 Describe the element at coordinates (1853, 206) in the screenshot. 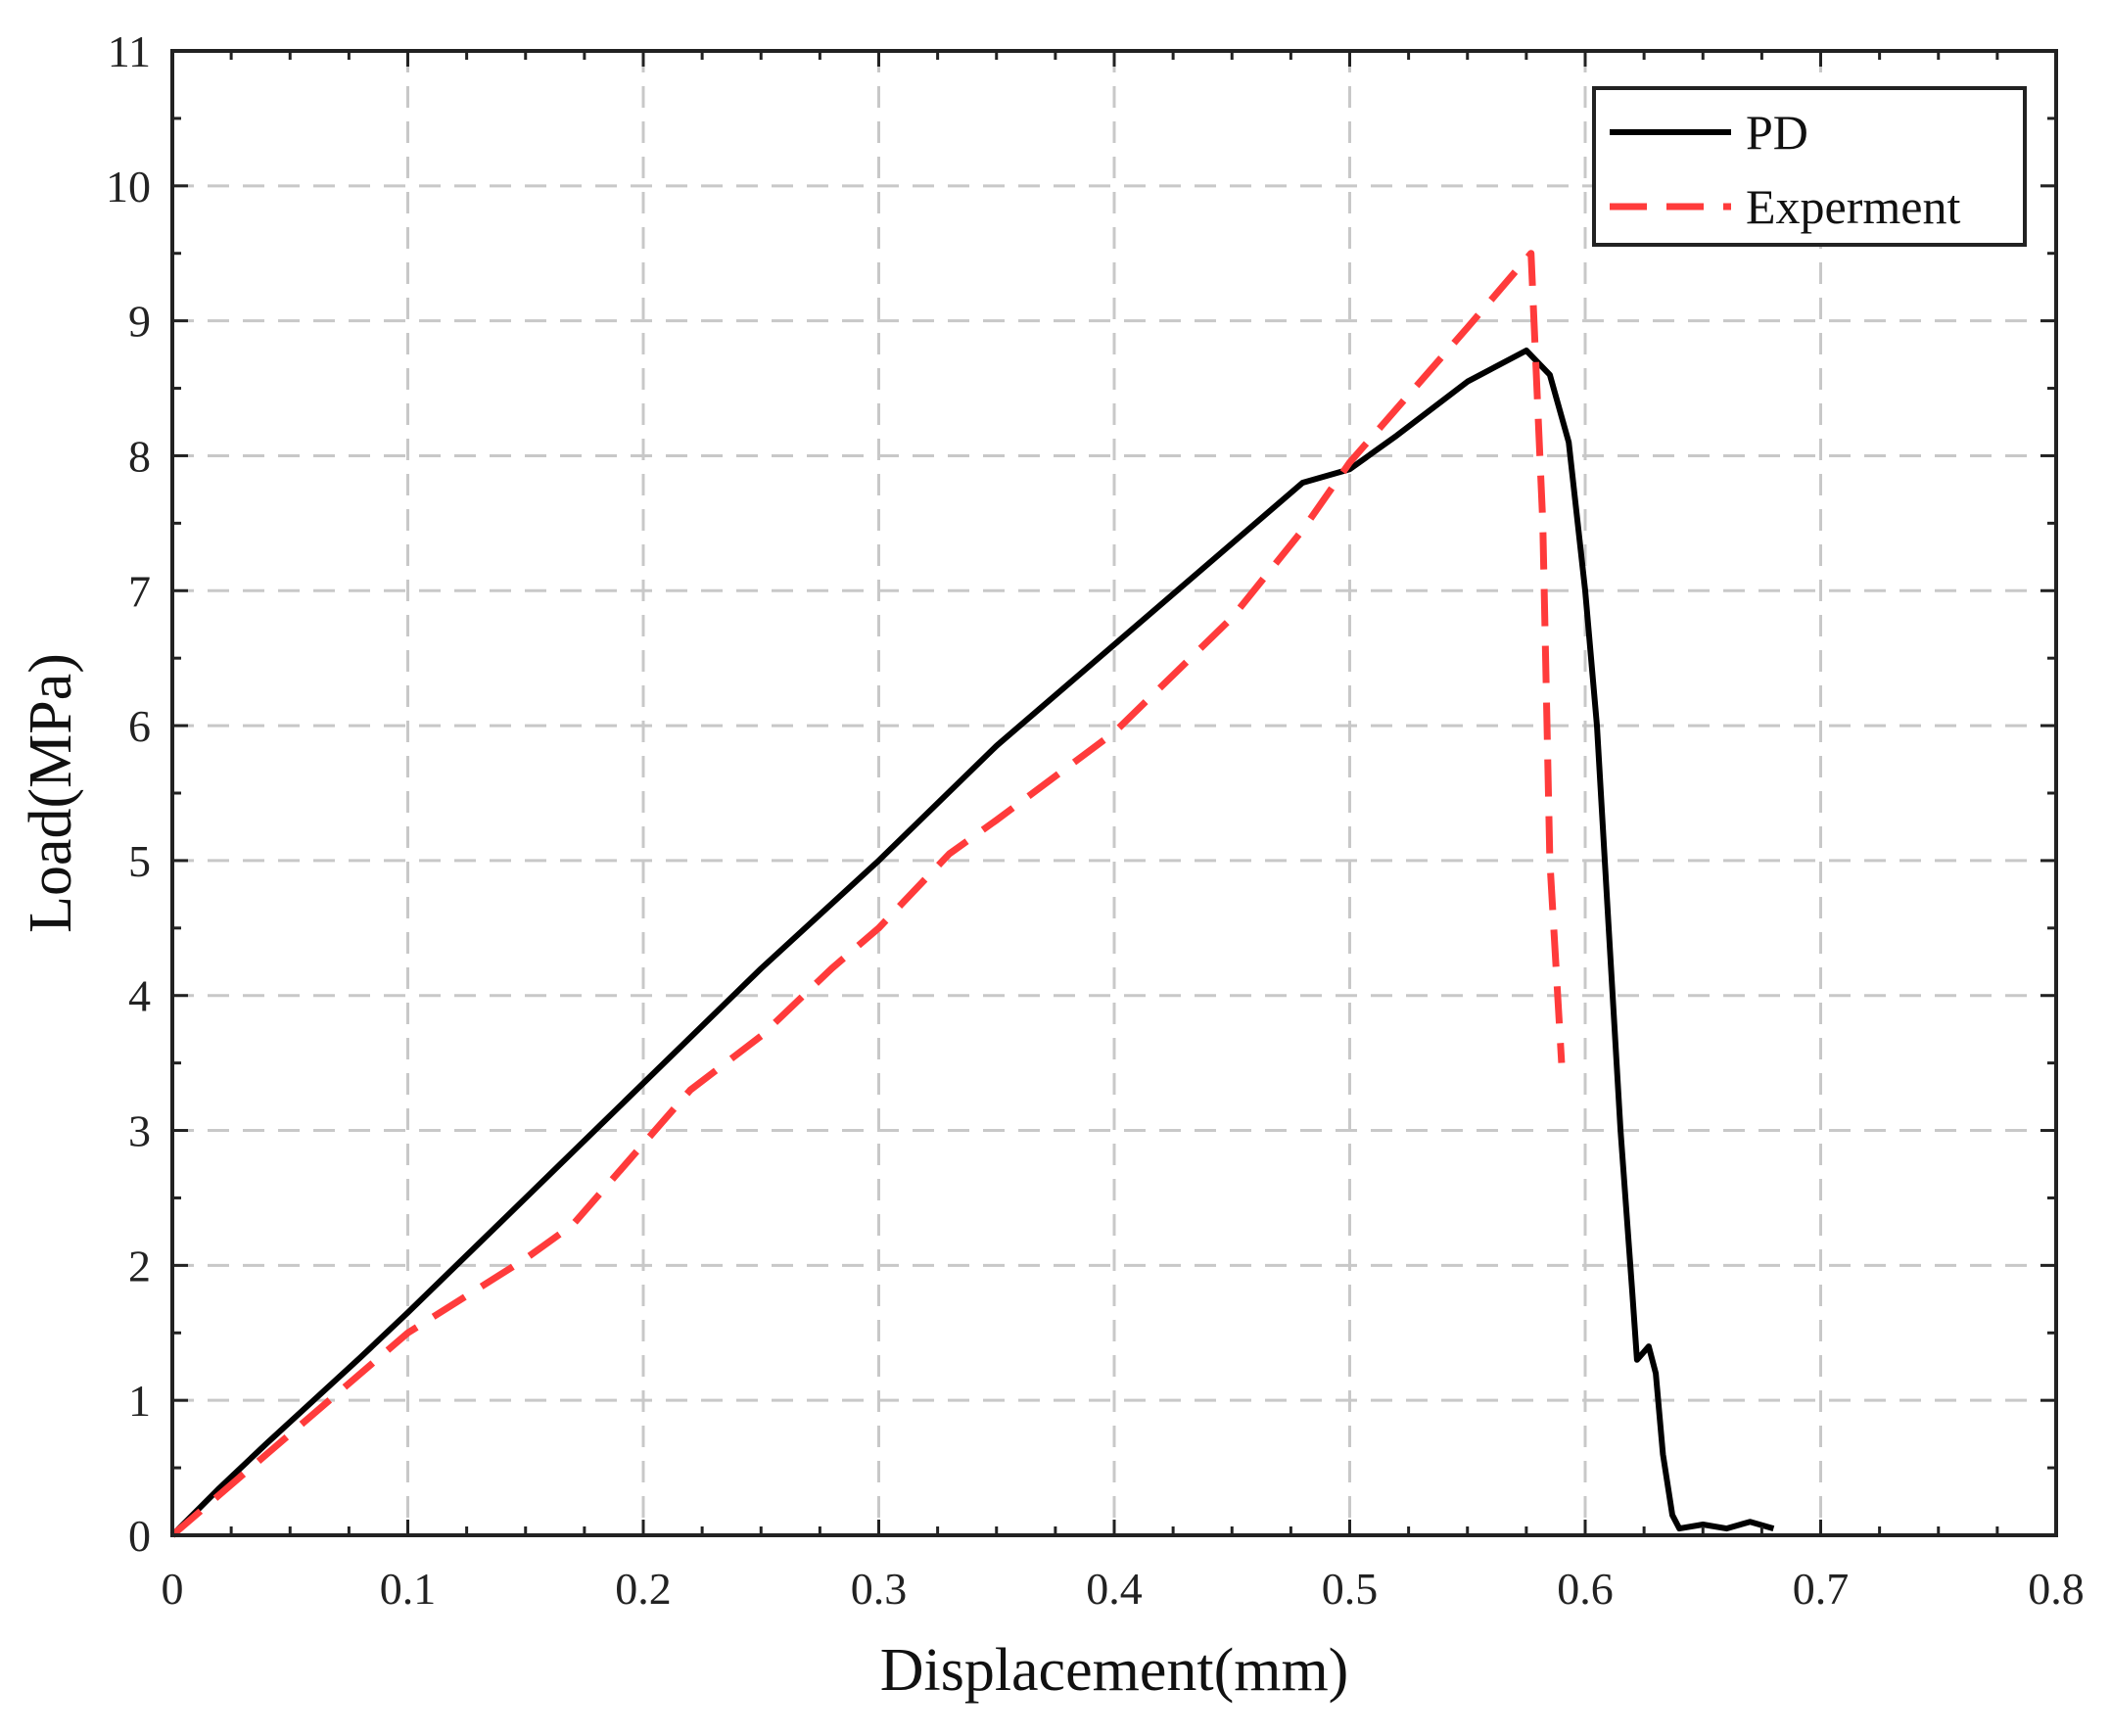

I see `legend-label-experment: Experment` at that location.